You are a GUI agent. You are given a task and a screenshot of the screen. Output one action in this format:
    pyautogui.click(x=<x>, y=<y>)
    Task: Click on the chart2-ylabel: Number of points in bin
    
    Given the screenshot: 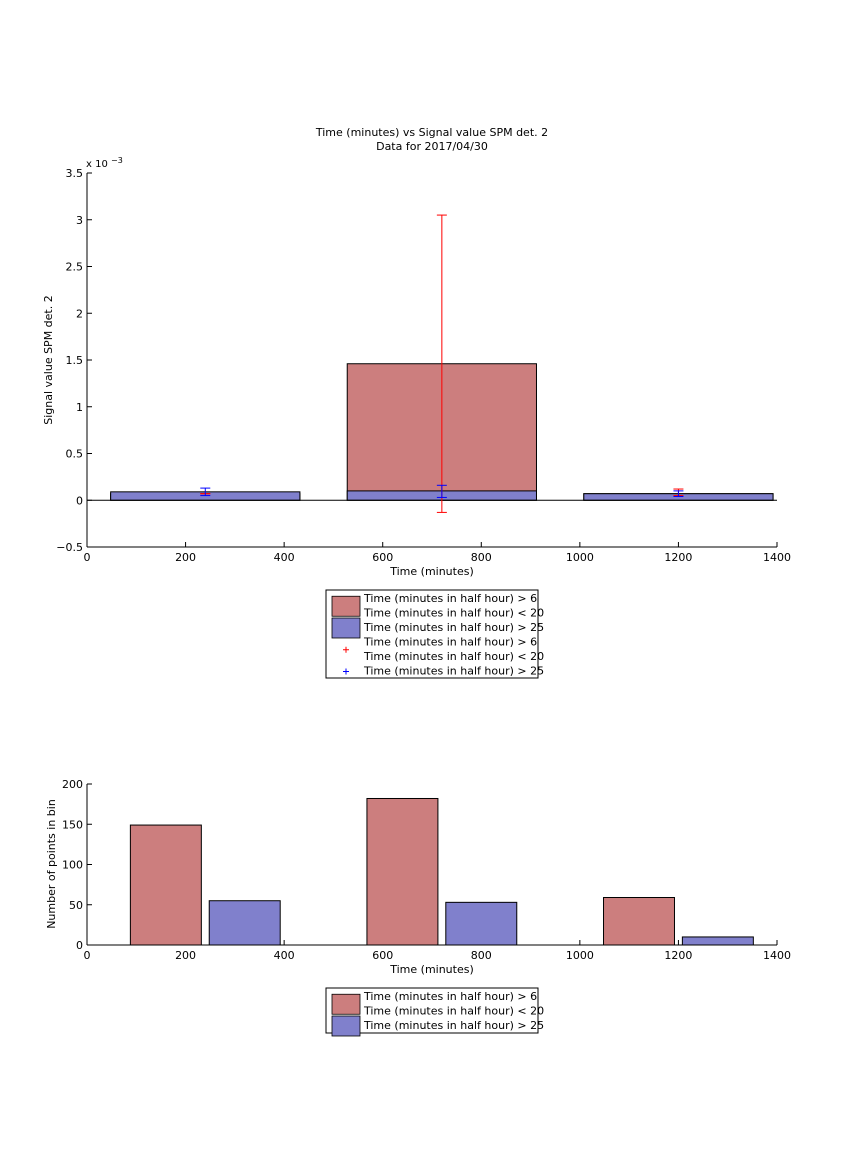 What is the action you would take?
    pyautogui.click(x=51, y=864)
    